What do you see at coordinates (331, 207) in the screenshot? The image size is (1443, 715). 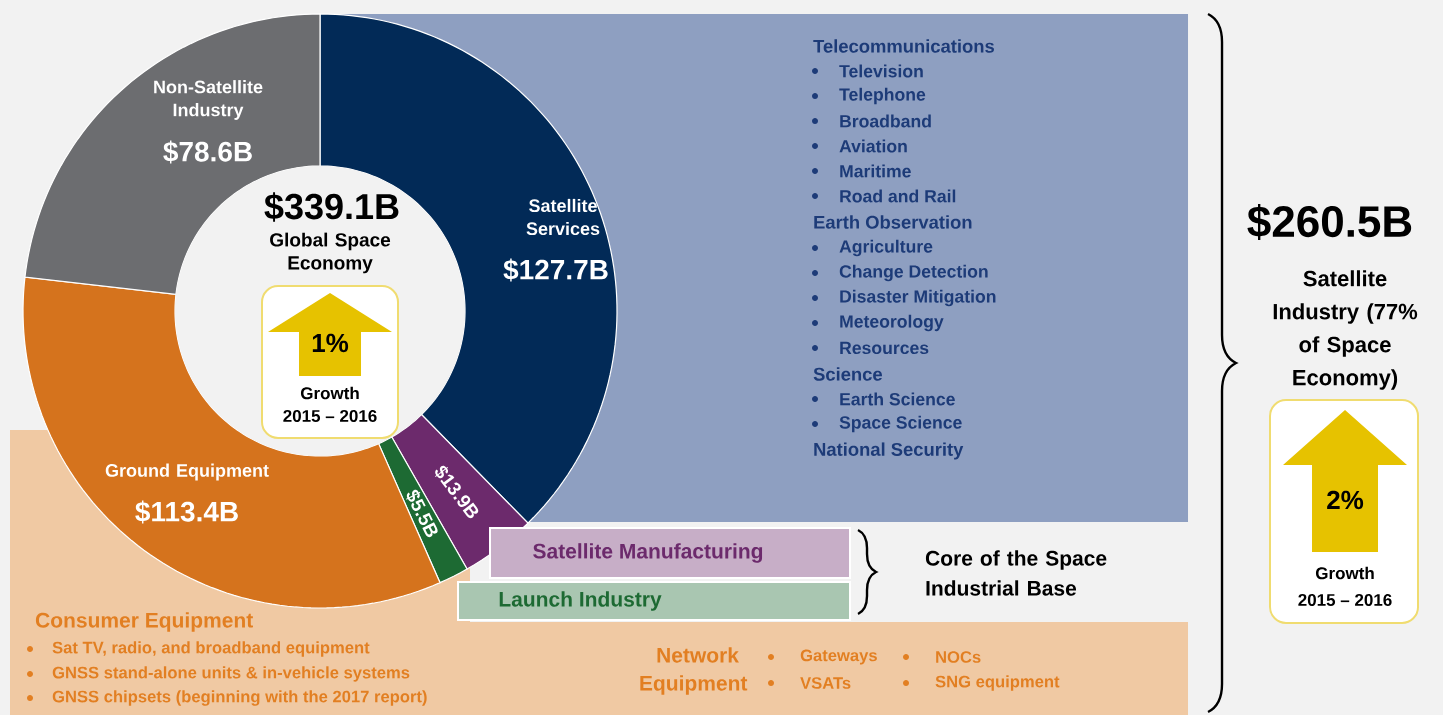 I see `text: $339.1B` at bounding box center [331, 207].